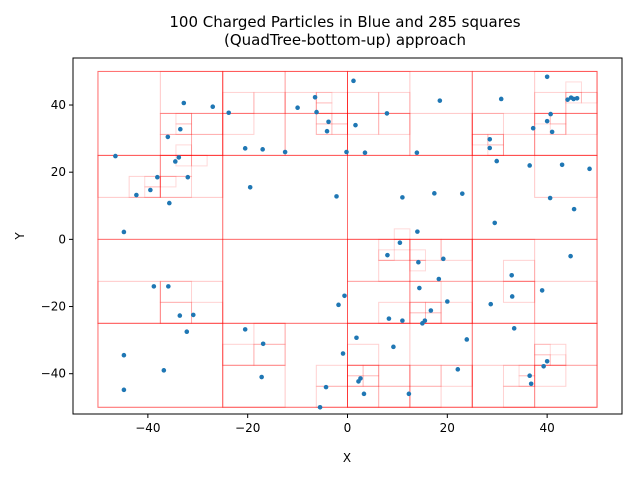 The height and width of the screenshot is (480, 640). What do you see at coordinates (345, 424) in the screenshot?
I see `x-axis-ticks: −40 −20 0 20 40` at bounding box center [345, 424].